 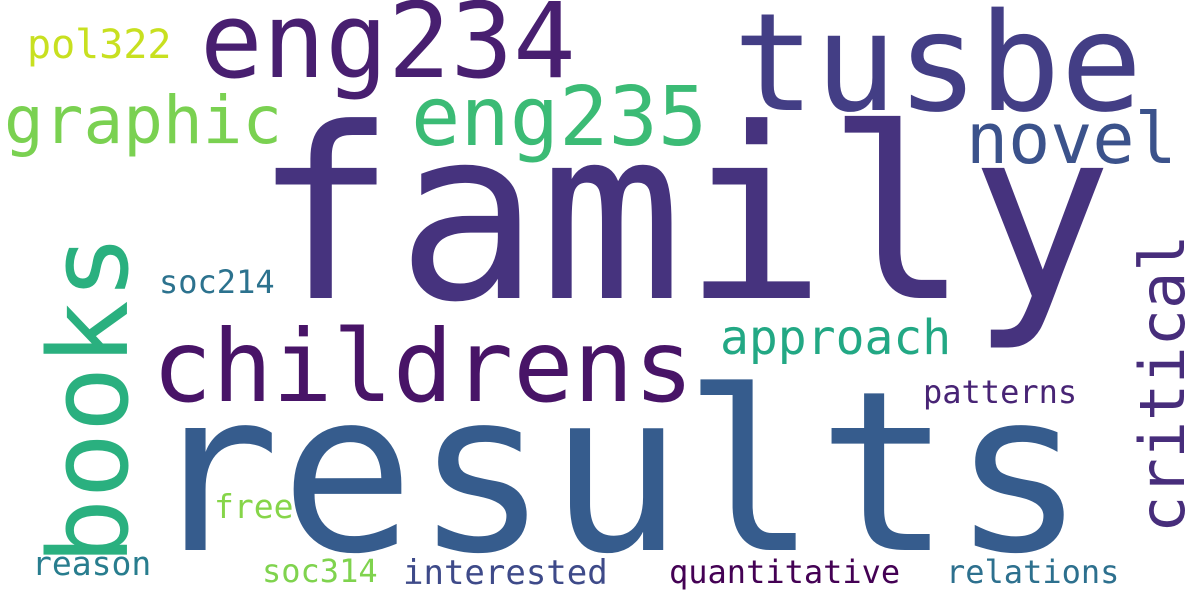 I want to click on word-free: free, so click(x=254, y=506).